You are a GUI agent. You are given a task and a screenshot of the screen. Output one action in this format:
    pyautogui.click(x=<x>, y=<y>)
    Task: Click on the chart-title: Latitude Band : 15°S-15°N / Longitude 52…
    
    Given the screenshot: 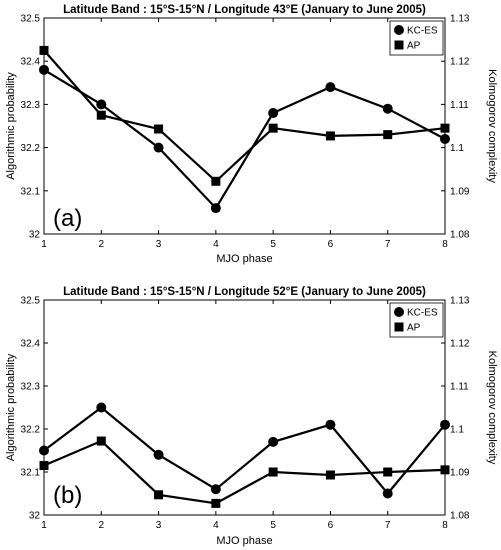 What is the action you would take?
    pyautogui.click(x=244, y=292)
    